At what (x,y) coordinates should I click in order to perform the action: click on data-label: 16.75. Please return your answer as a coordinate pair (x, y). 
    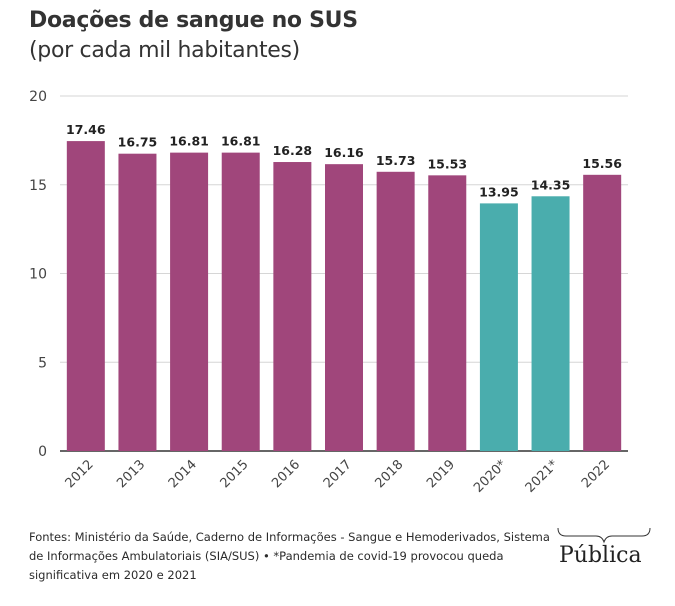
    Looking at the image, I should click on (138, 142).